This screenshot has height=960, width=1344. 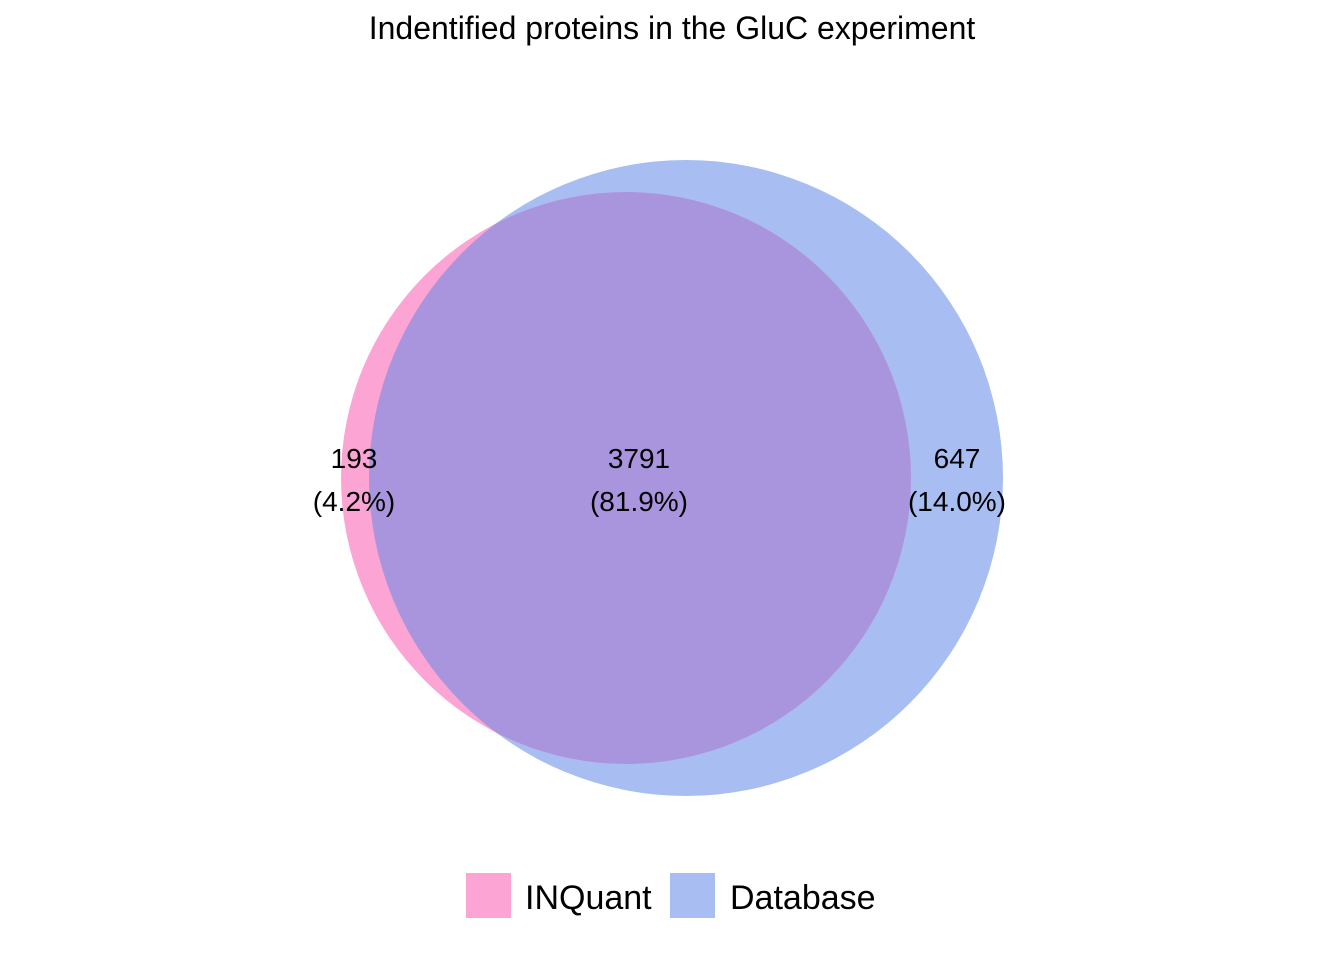 What do you see at coordinates (659, 480) in the screenshot?
I see `region-labels: 193 (4.2%) 3791 (81.9%) 647 (14.0%)` at bounding box center [659, 480].